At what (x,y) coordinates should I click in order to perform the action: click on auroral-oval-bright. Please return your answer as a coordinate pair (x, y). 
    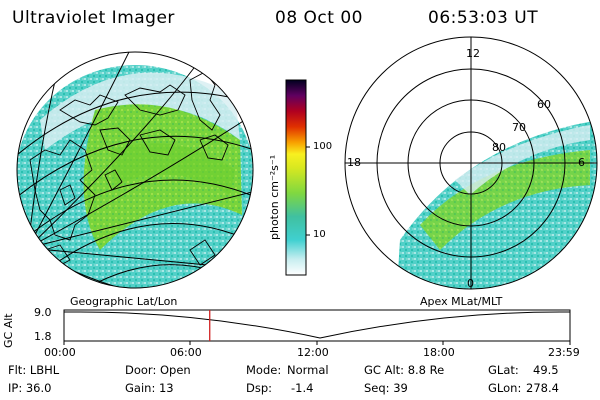
    Looking at the image, I should click on (172, 169).